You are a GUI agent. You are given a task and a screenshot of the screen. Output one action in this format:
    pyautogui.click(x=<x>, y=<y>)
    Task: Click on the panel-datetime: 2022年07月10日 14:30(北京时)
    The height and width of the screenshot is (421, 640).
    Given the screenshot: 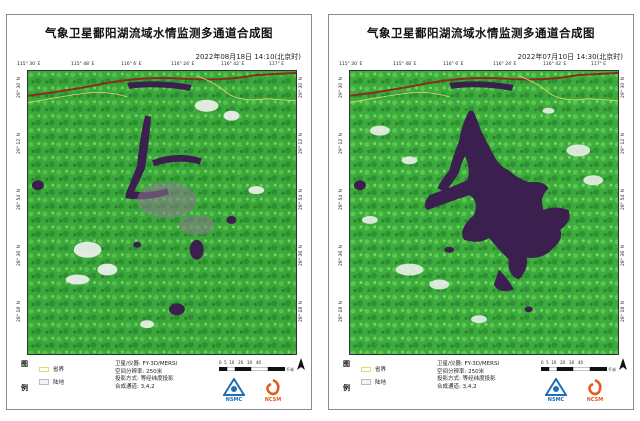 What is the action you would take?
    pyautogui.click(x=570, y=57)
    